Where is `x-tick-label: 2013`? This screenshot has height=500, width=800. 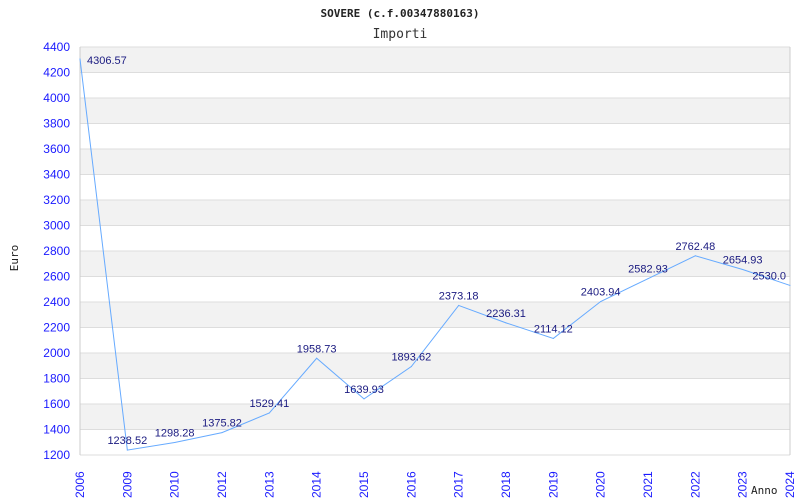 x-tick-label: 2013 is located at coordinates (269, 484).